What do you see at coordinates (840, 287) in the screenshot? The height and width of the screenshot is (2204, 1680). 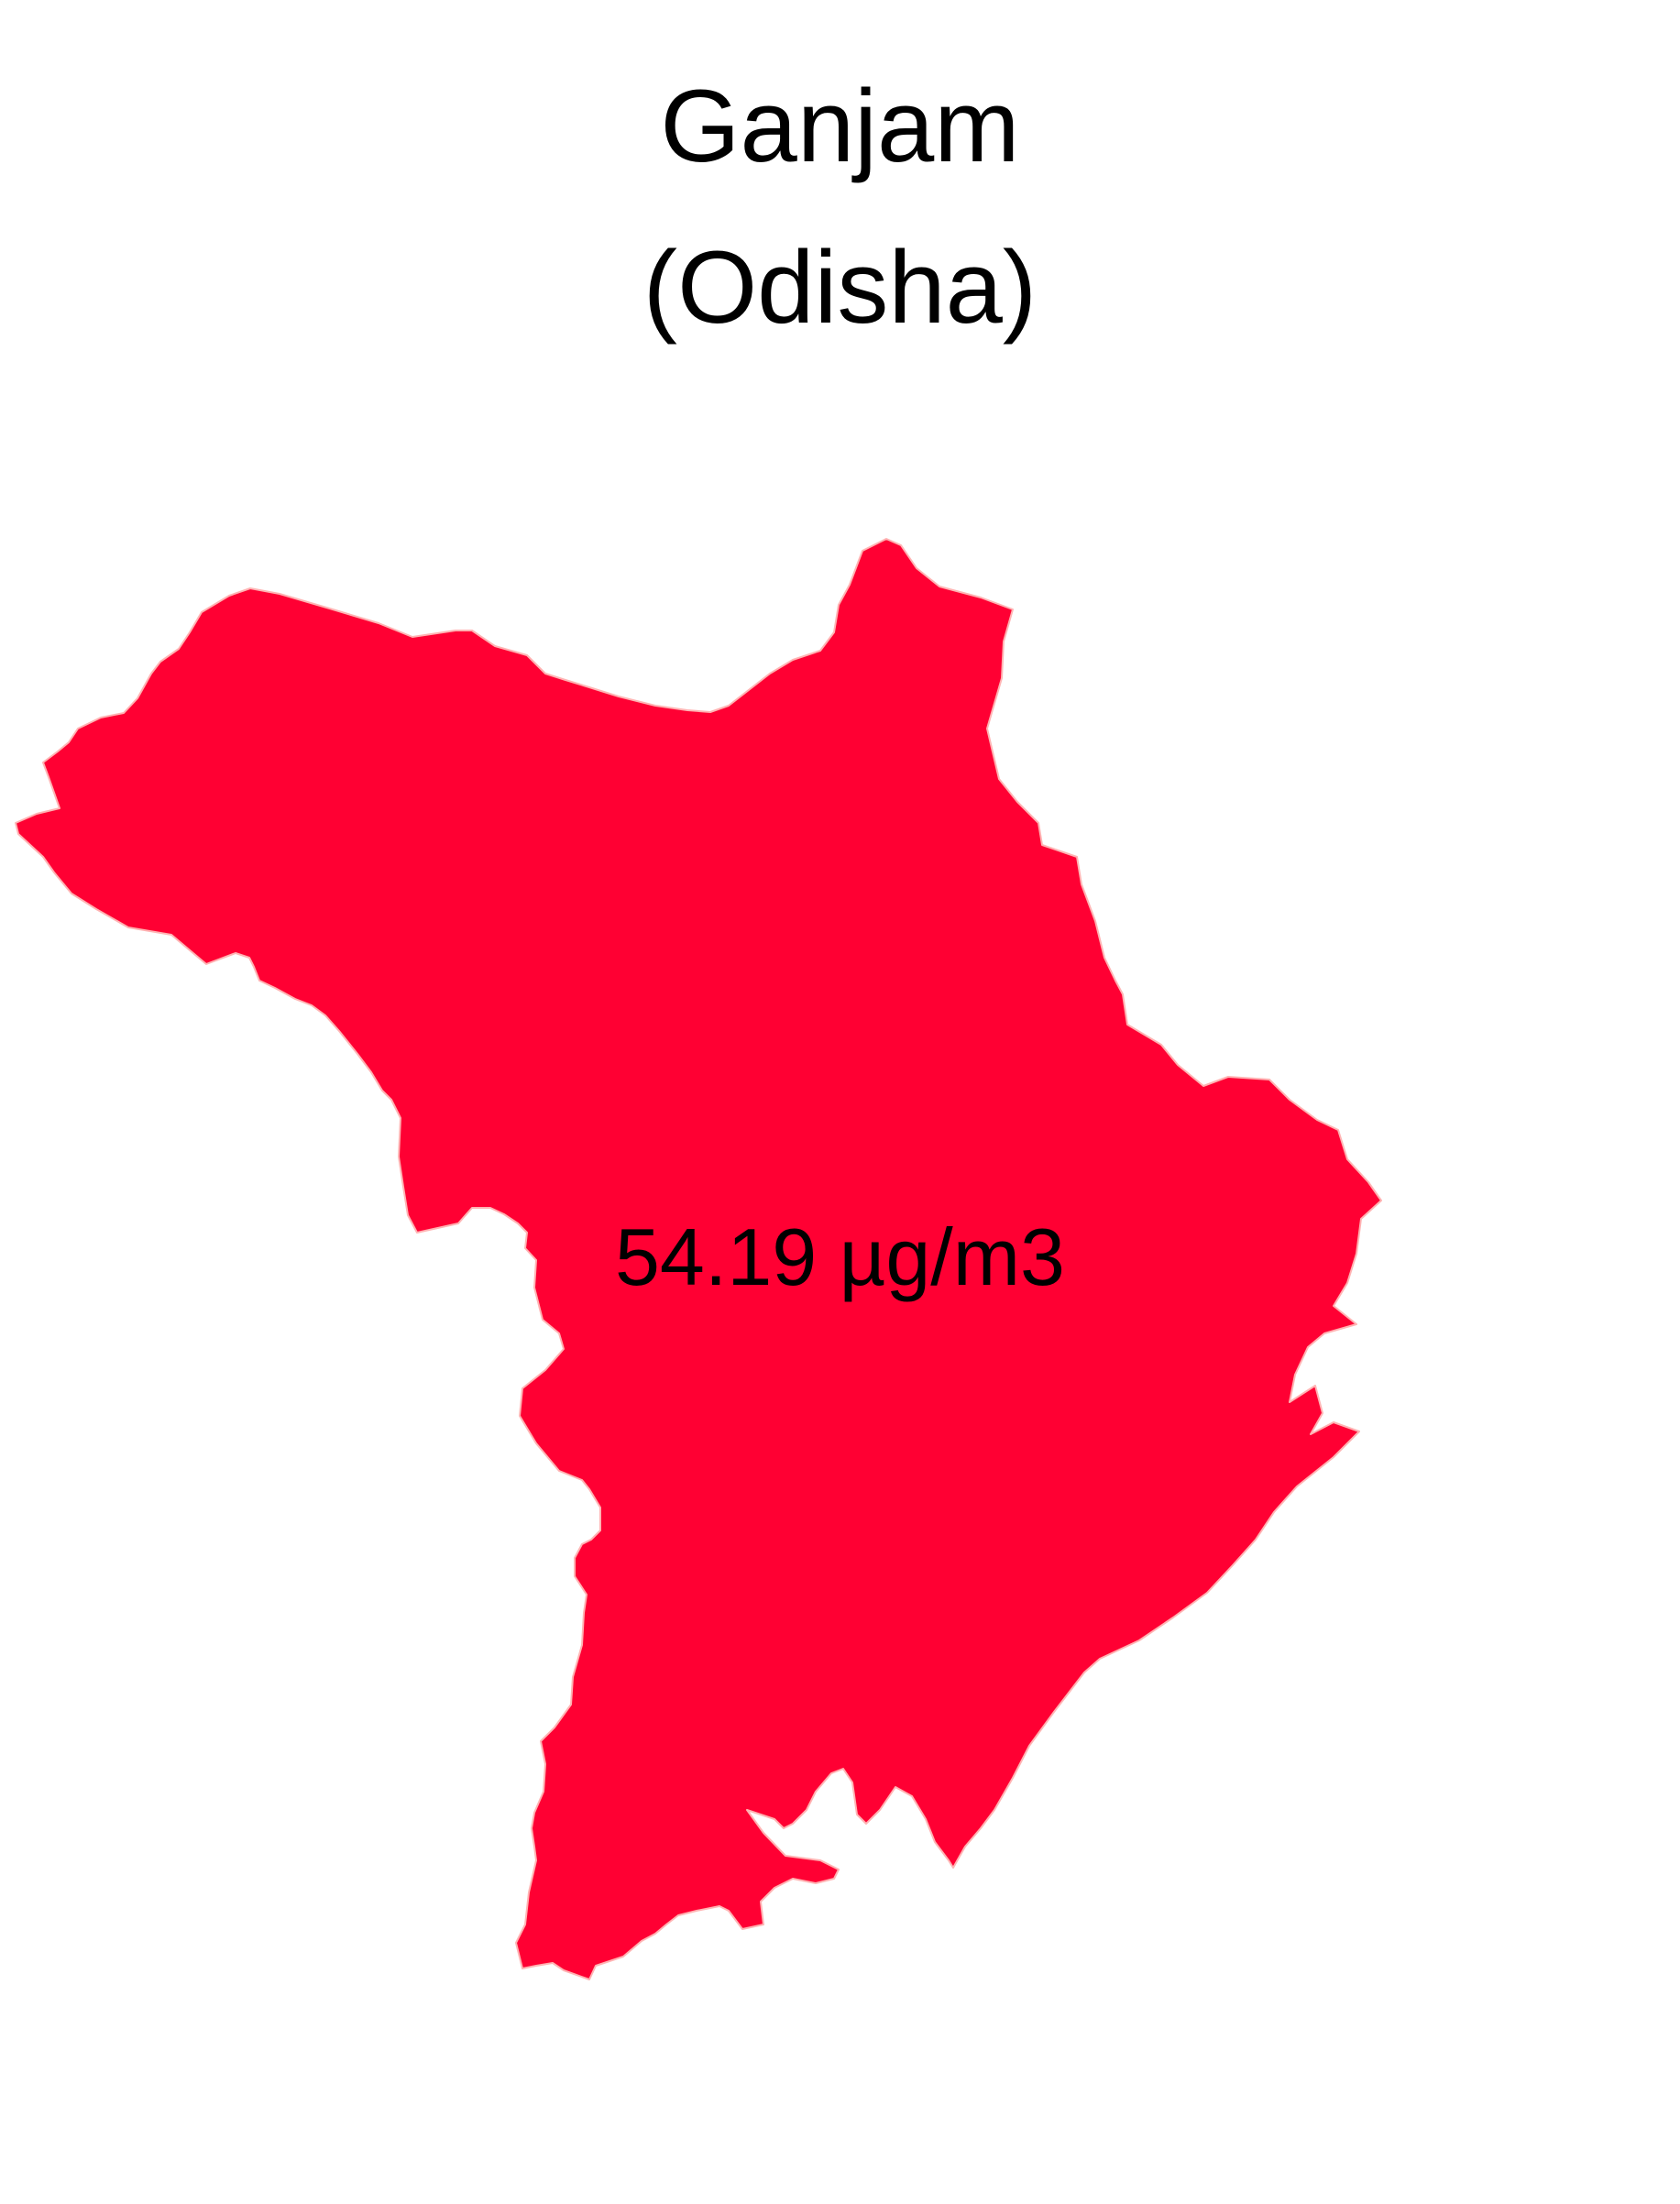 I see `map-subtitle: (Odisha)` at bounding box center [840, 287].